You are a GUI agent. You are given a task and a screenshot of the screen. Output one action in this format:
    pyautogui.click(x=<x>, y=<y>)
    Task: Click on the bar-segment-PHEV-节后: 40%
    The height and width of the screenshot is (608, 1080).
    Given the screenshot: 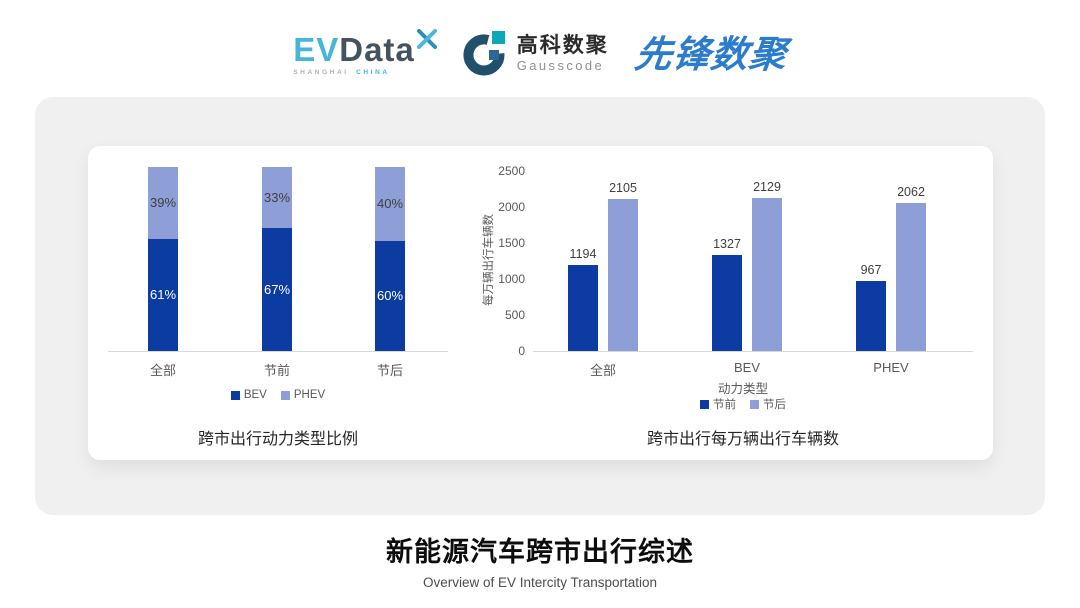 What is the action you would take?
    pyautogui.click(x=390, y=204)
    